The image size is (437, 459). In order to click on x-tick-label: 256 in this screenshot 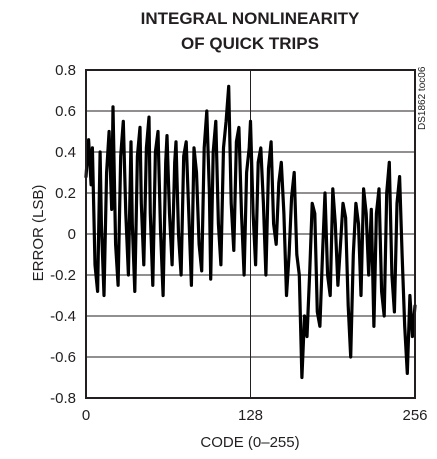, I will do `click(414, 415)`.